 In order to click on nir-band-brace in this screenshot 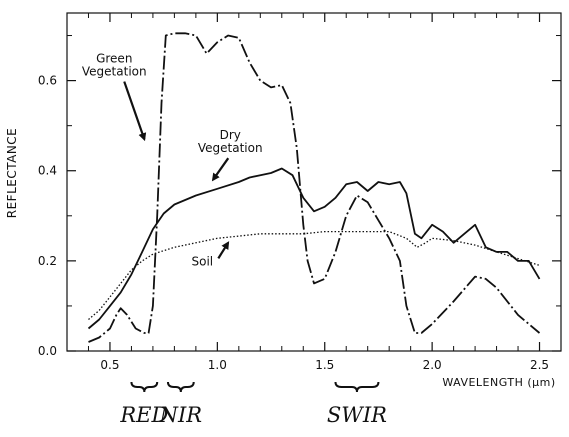, I will do `click(180, 387)`.